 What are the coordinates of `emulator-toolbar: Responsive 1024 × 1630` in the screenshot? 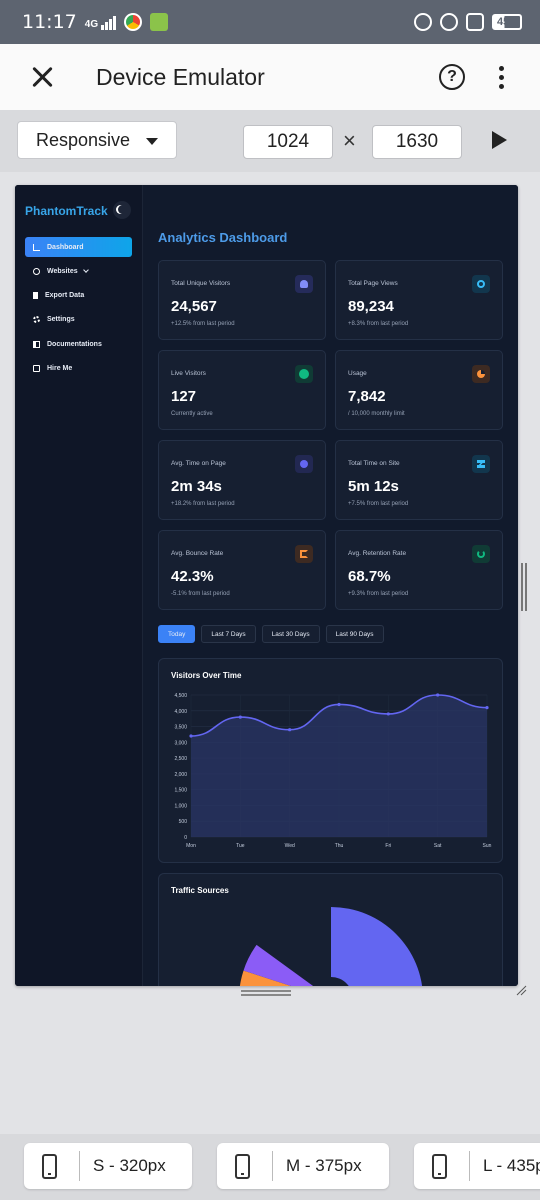 It's located at (270, 141).